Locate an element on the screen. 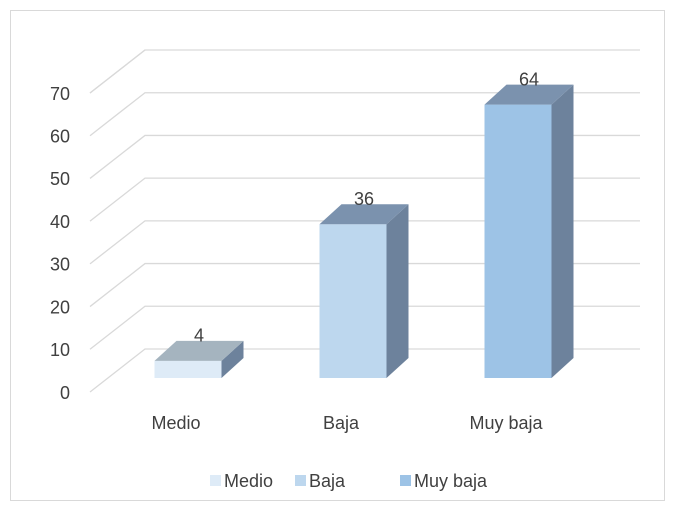 This screenshot has height=517, width=676. y-tick-label: 60 is located at coordinates (60, 136).